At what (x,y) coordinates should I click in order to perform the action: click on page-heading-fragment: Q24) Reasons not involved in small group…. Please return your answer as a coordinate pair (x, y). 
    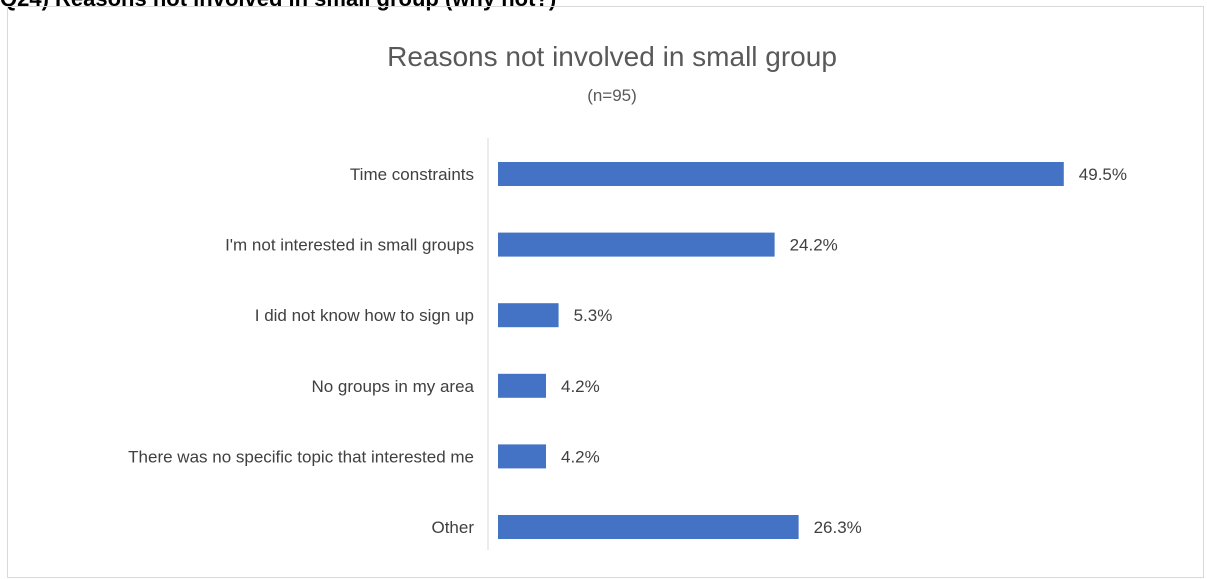
    Looking at the image, I should click on (278, 6).